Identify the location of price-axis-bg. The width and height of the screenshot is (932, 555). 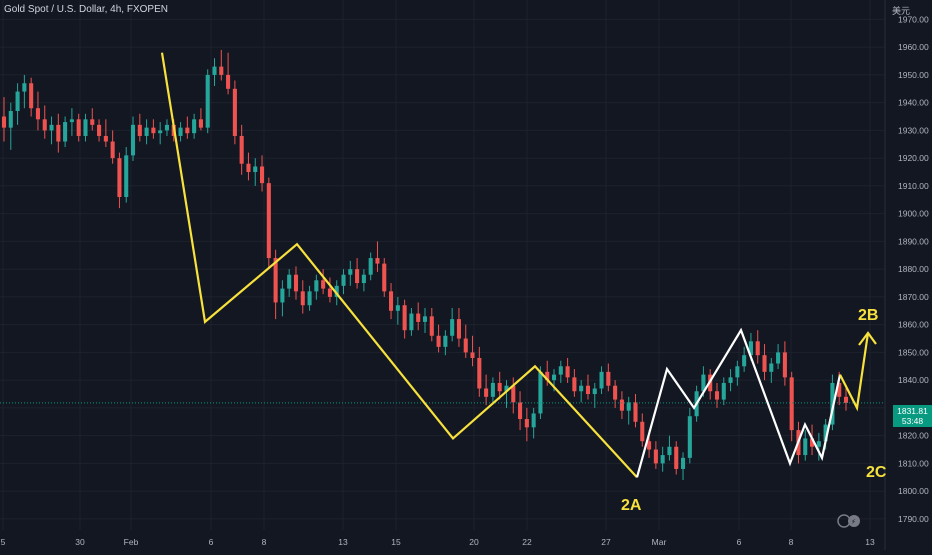
(908, 275).